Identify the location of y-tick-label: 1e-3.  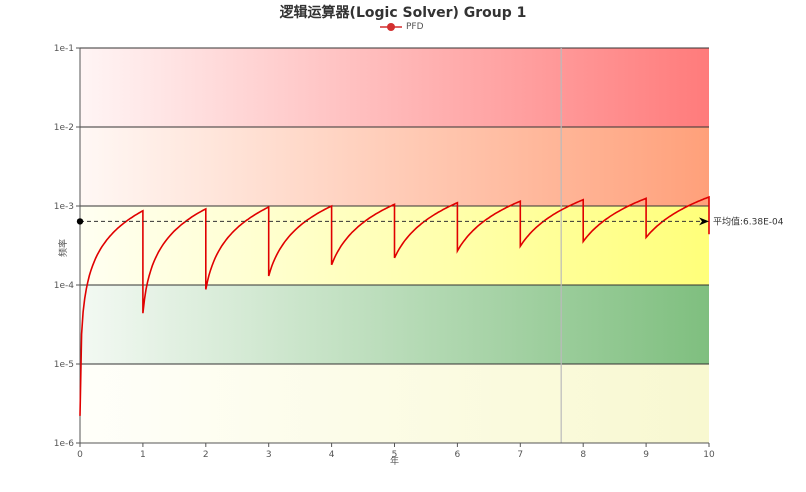
(64, 207).